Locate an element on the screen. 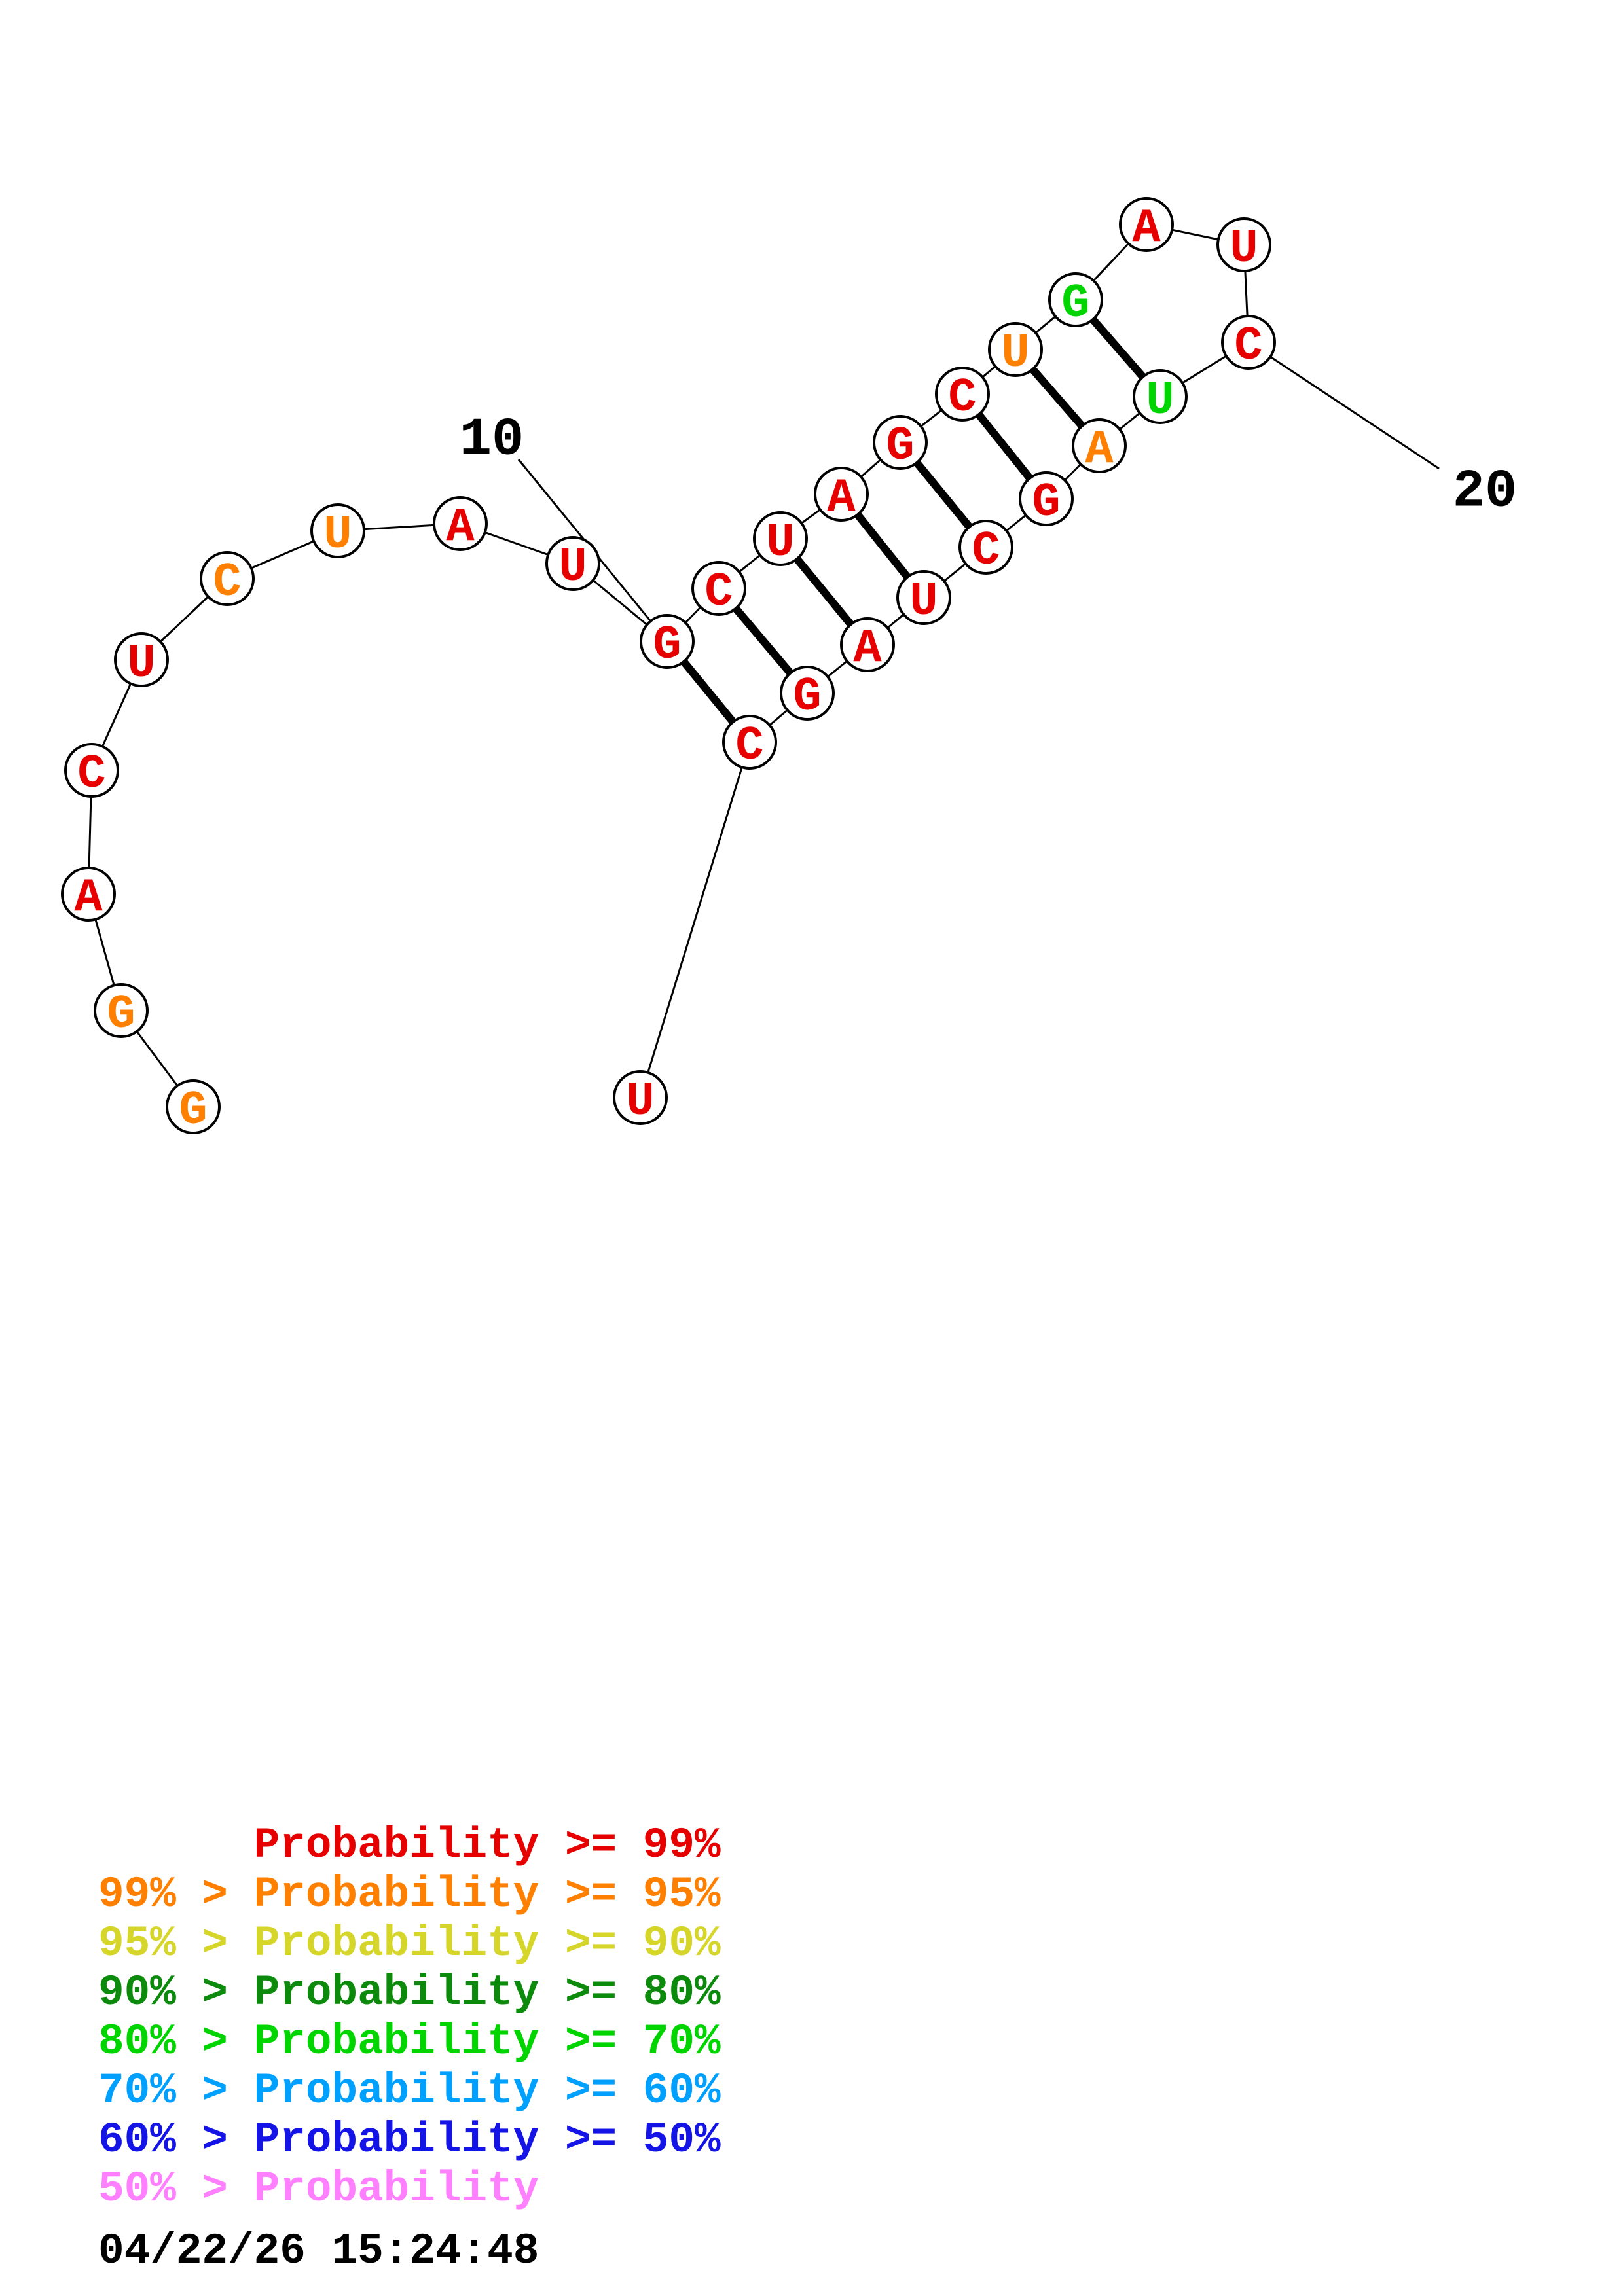 This screenshot has height=2296, width=1623. legend-line: 99% > Probability >= 95% is located at coordinates (409, 1894).